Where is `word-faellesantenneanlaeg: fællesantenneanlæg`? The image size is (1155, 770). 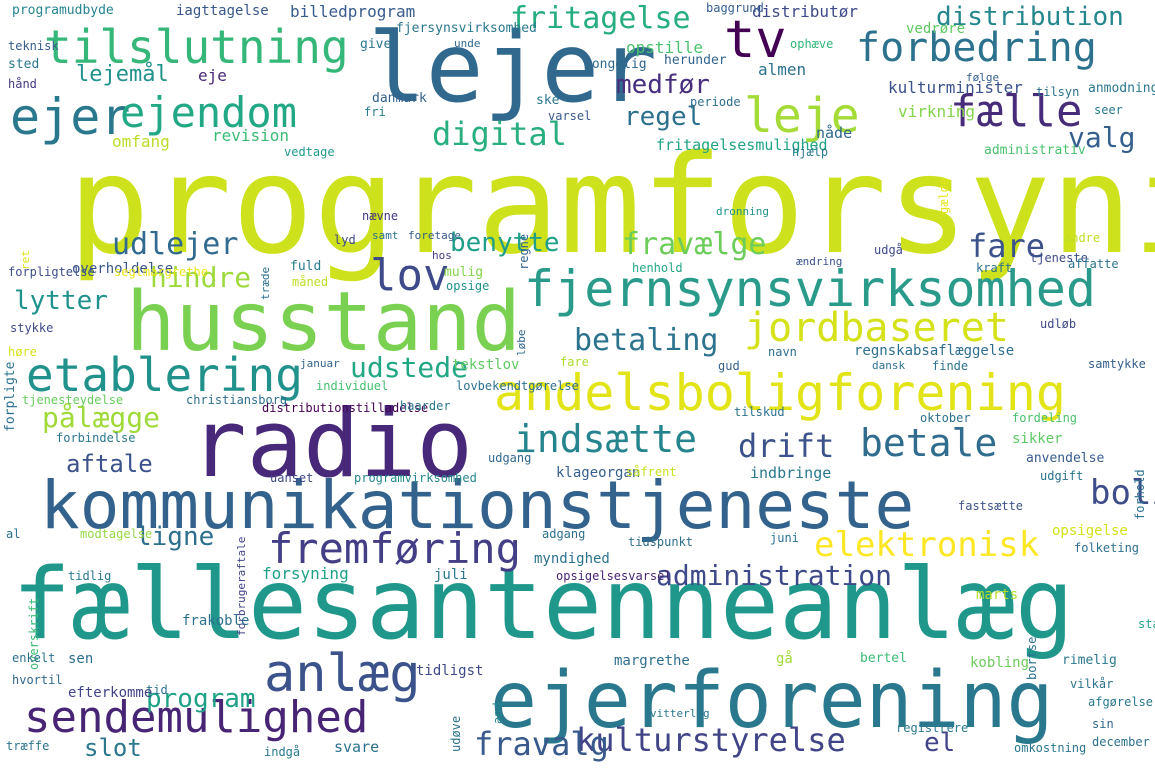
word-faellesantenneanlaeg: fællesantenneanlæg is located at coordinates (543, 605).